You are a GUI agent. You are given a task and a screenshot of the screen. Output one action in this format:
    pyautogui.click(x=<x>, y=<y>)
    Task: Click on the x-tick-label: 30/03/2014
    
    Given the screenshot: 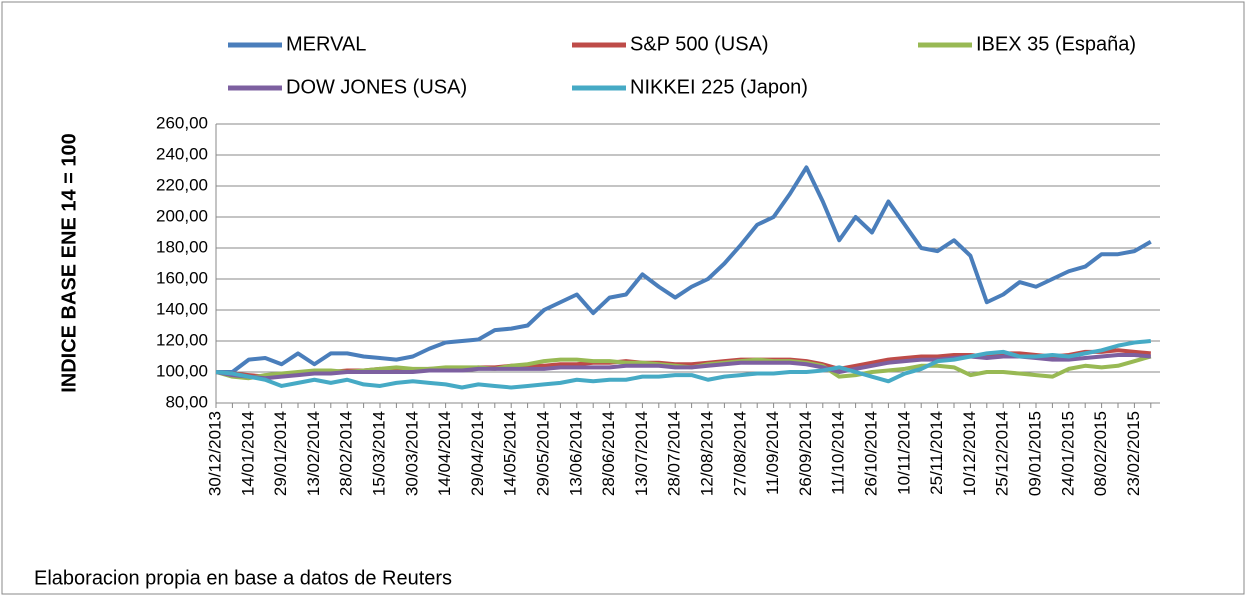 What is the action you would take?
    pyautogui.click(x=411, y=453)
    